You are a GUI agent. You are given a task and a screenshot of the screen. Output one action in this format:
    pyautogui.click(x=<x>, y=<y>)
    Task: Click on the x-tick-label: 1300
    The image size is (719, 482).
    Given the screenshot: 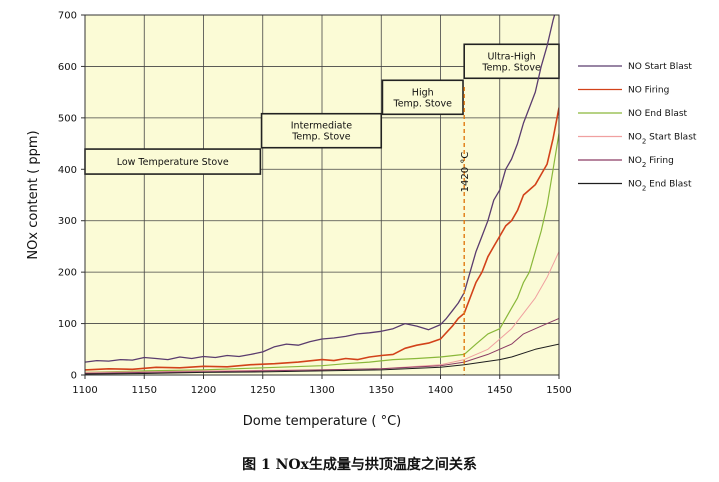 What is the action you would take?
    pyautogui.click(x=321, y=390)
    